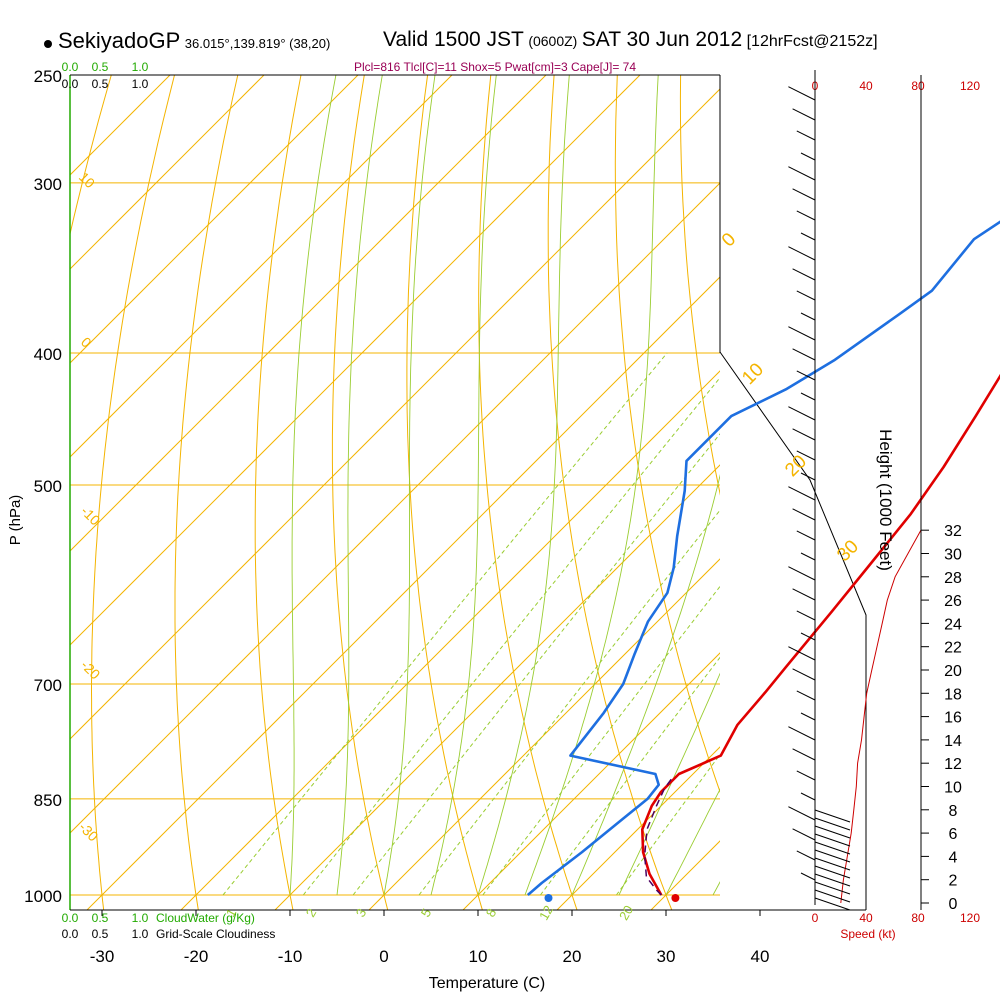 The width and height of the screenshot is (1000, 1000). I want to click on speed-top-label: 40, so click(866, 86).